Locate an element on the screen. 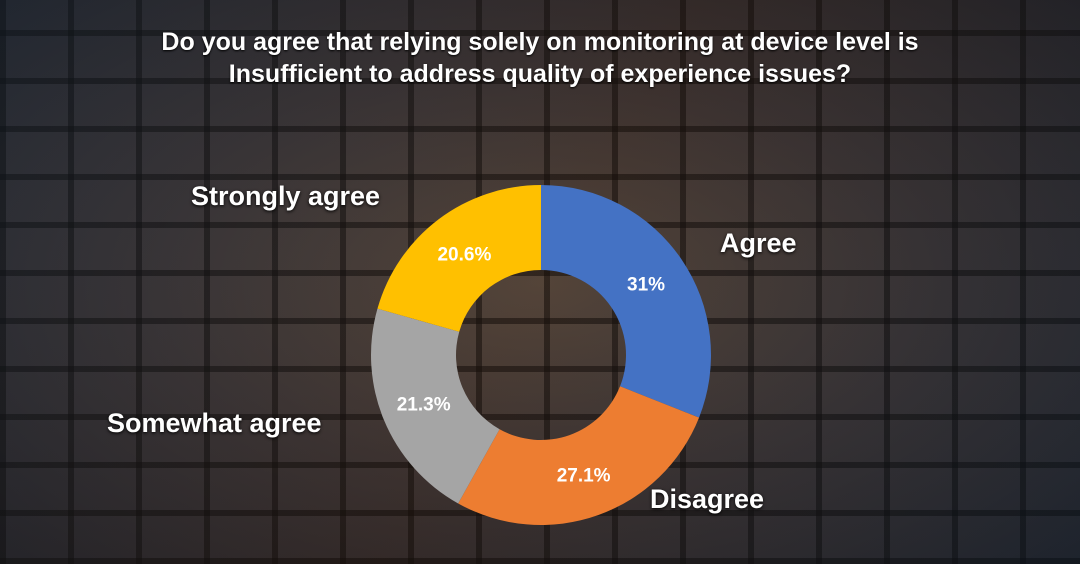 The image size is (1080, 564). category-label-strongly-agree: Strongly agree is located at coordinates (286, 196).